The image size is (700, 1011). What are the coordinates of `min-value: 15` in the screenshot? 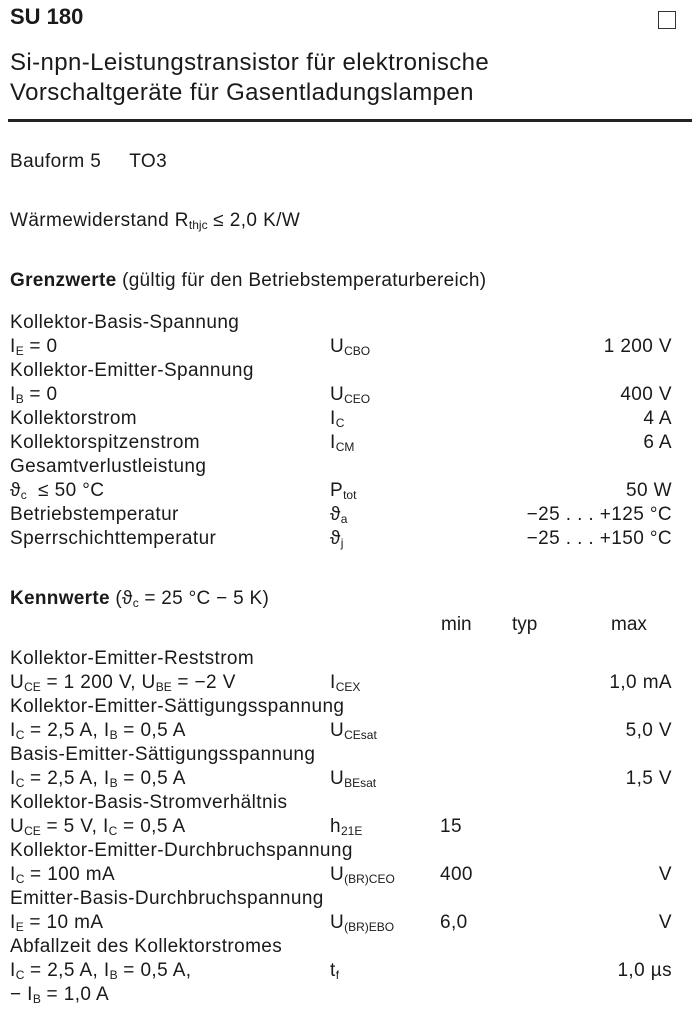 It's located at (451, 826).